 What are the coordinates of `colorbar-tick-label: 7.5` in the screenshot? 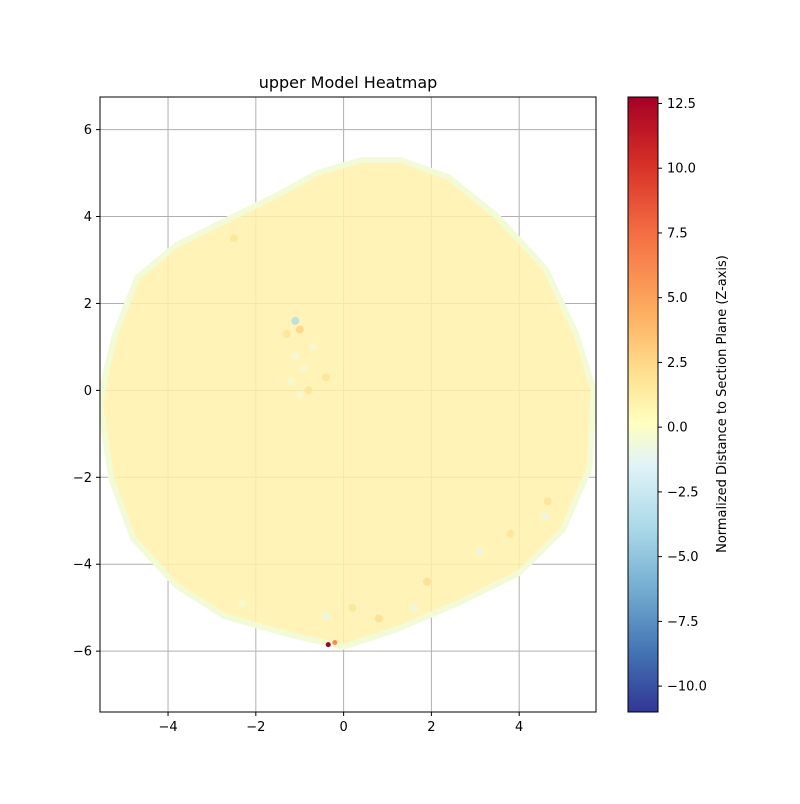 It's located at (677, 233).